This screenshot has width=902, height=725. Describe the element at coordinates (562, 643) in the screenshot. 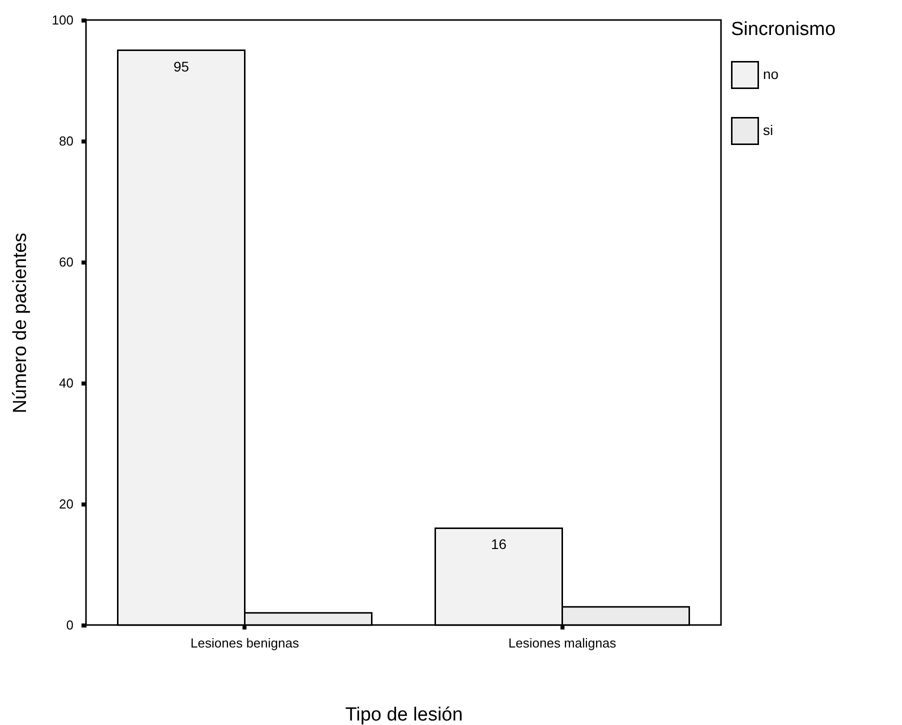

I see `x-tick-label: Lesiones malignas` at that location.